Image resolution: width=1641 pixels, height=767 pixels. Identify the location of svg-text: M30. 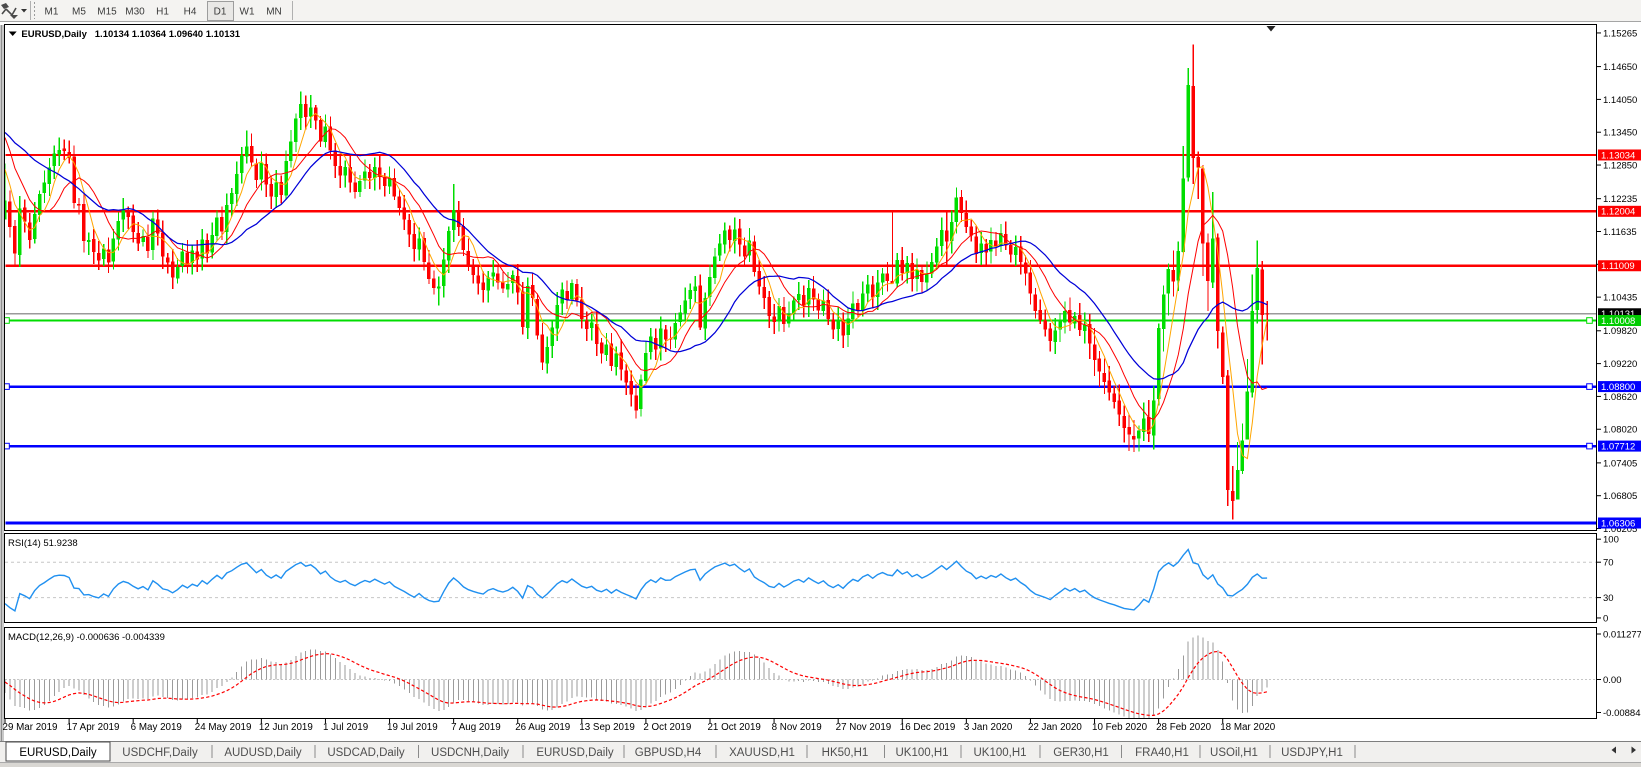
(135, 12).